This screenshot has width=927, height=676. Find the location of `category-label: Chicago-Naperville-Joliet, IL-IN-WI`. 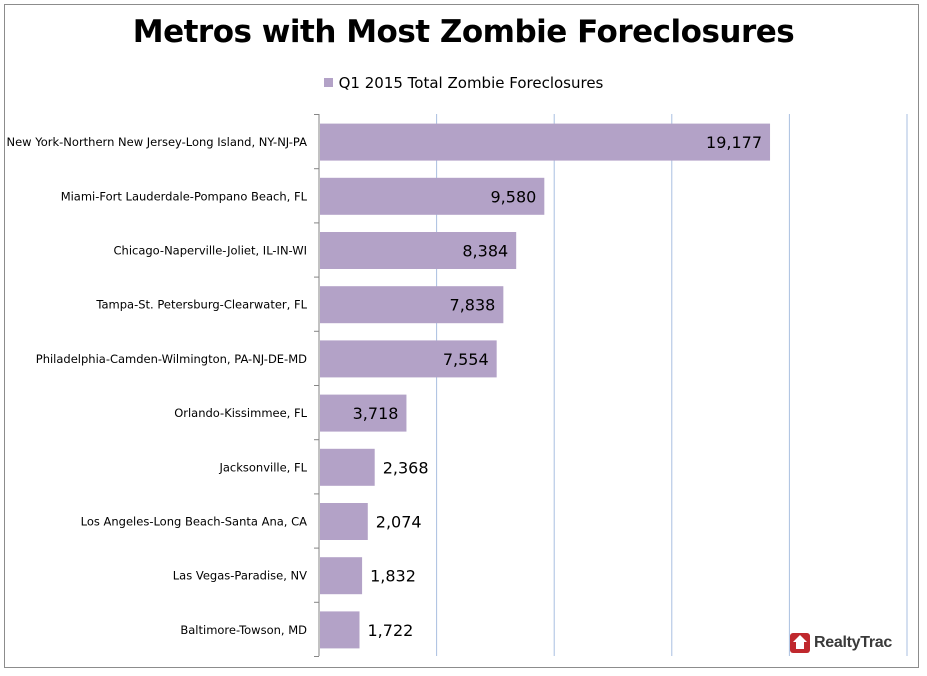

category-label: Chicago-Naperville-Joliet, IL-IN-WI is located at coordinates (211, 251).